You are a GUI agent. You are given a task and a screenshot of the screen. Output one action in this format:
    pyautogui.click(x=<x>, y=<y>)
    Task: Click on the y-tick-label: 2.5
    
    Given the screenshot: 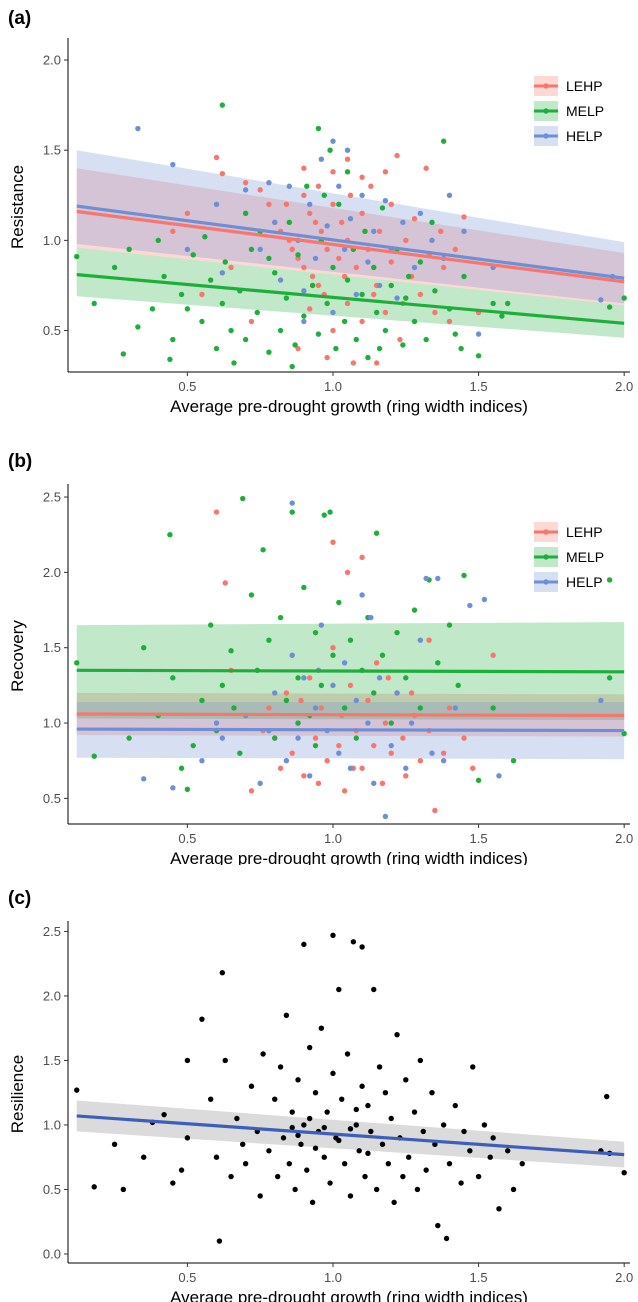 What is the action you would take?
    pyautogui.click(x=52, y=497)
    